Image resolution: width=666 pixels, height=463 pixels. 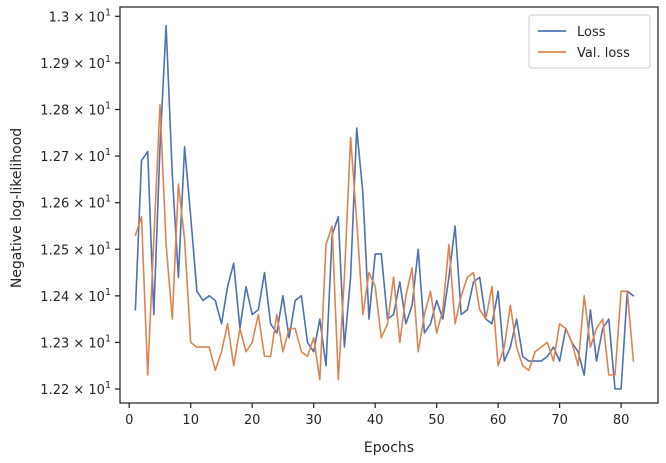 What do you see at coordinates (75, 203) in the screenshot?
I see `y-tick-label: 1.26 × 10¹` at bounding box center [75, 203].